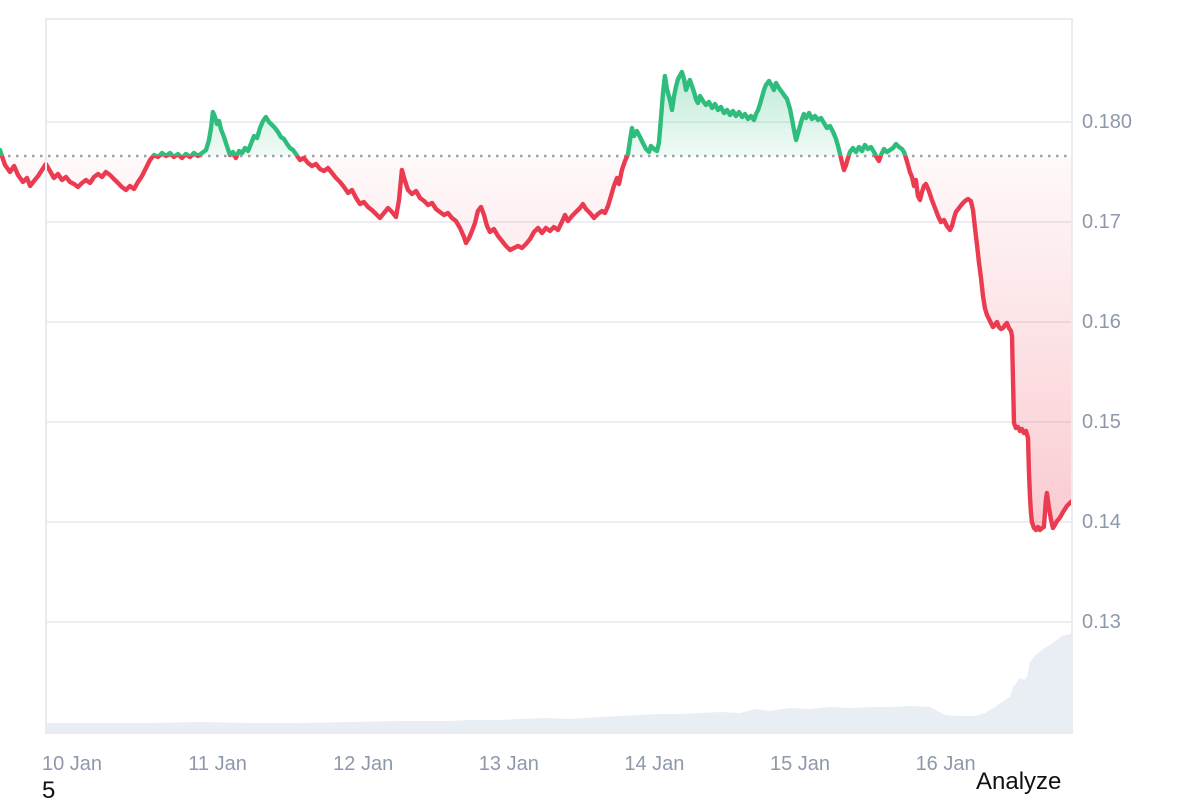  Describe the element at coordinates (508, 764) in the screenshot. I see `x-axis-label: 13 Jan` at that location.